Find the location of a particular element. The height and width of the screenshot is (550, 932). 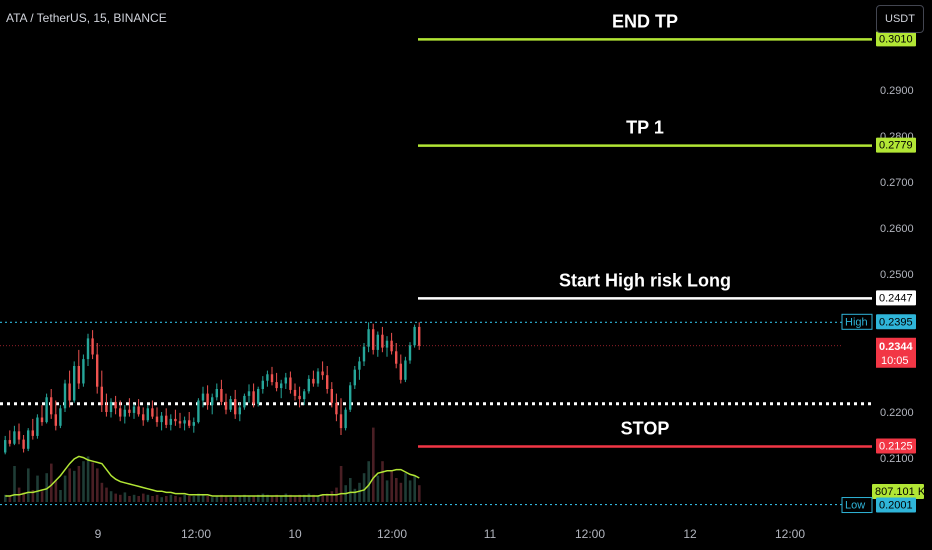

low-label-border is located at coordinates (857, 505).